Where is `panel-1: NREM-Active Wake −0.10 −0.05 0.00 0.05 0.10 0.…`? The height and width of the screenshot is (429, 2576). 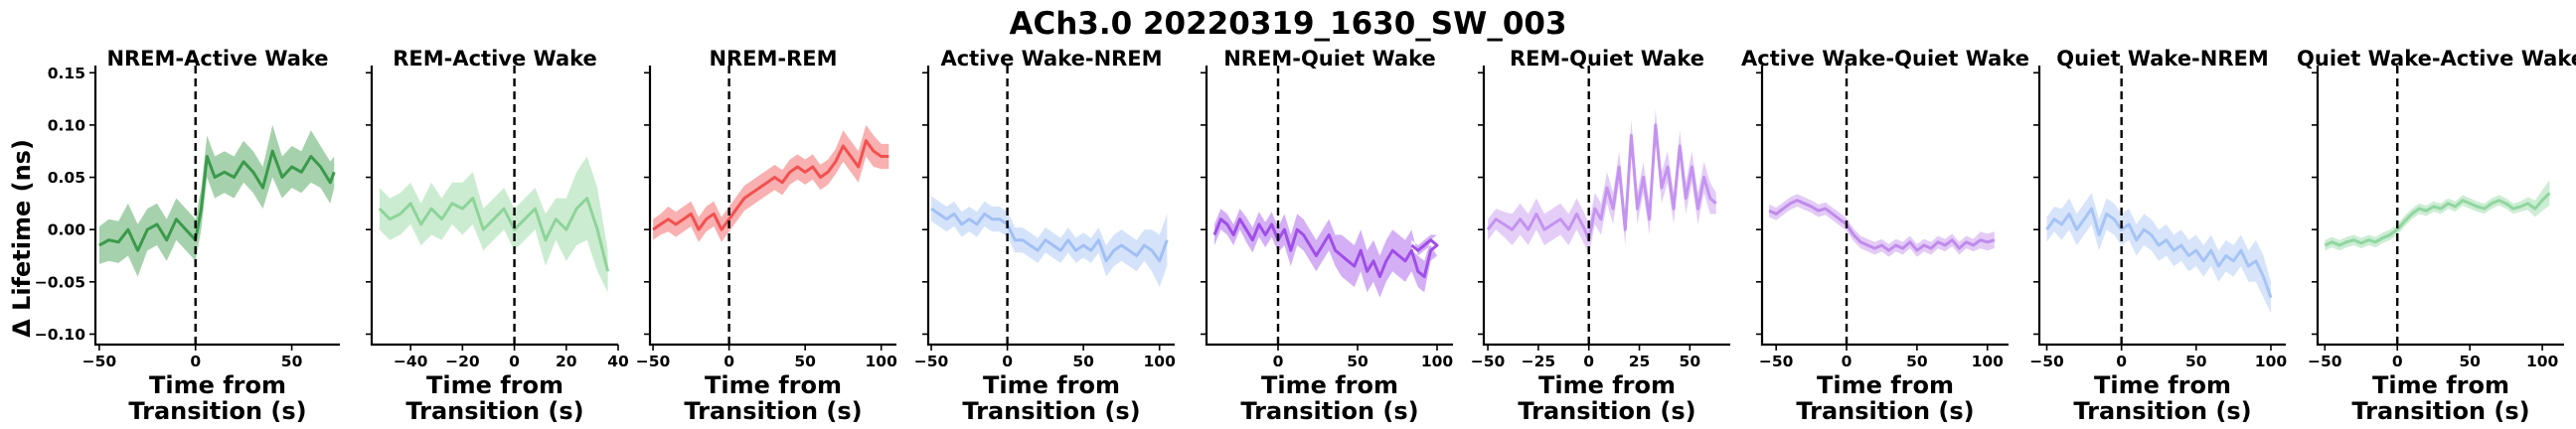 panel-1: NREM-Active Wake −0.10 −0.05 0.00 0.05 0.10 0.… is located at coordinates (187, 236).